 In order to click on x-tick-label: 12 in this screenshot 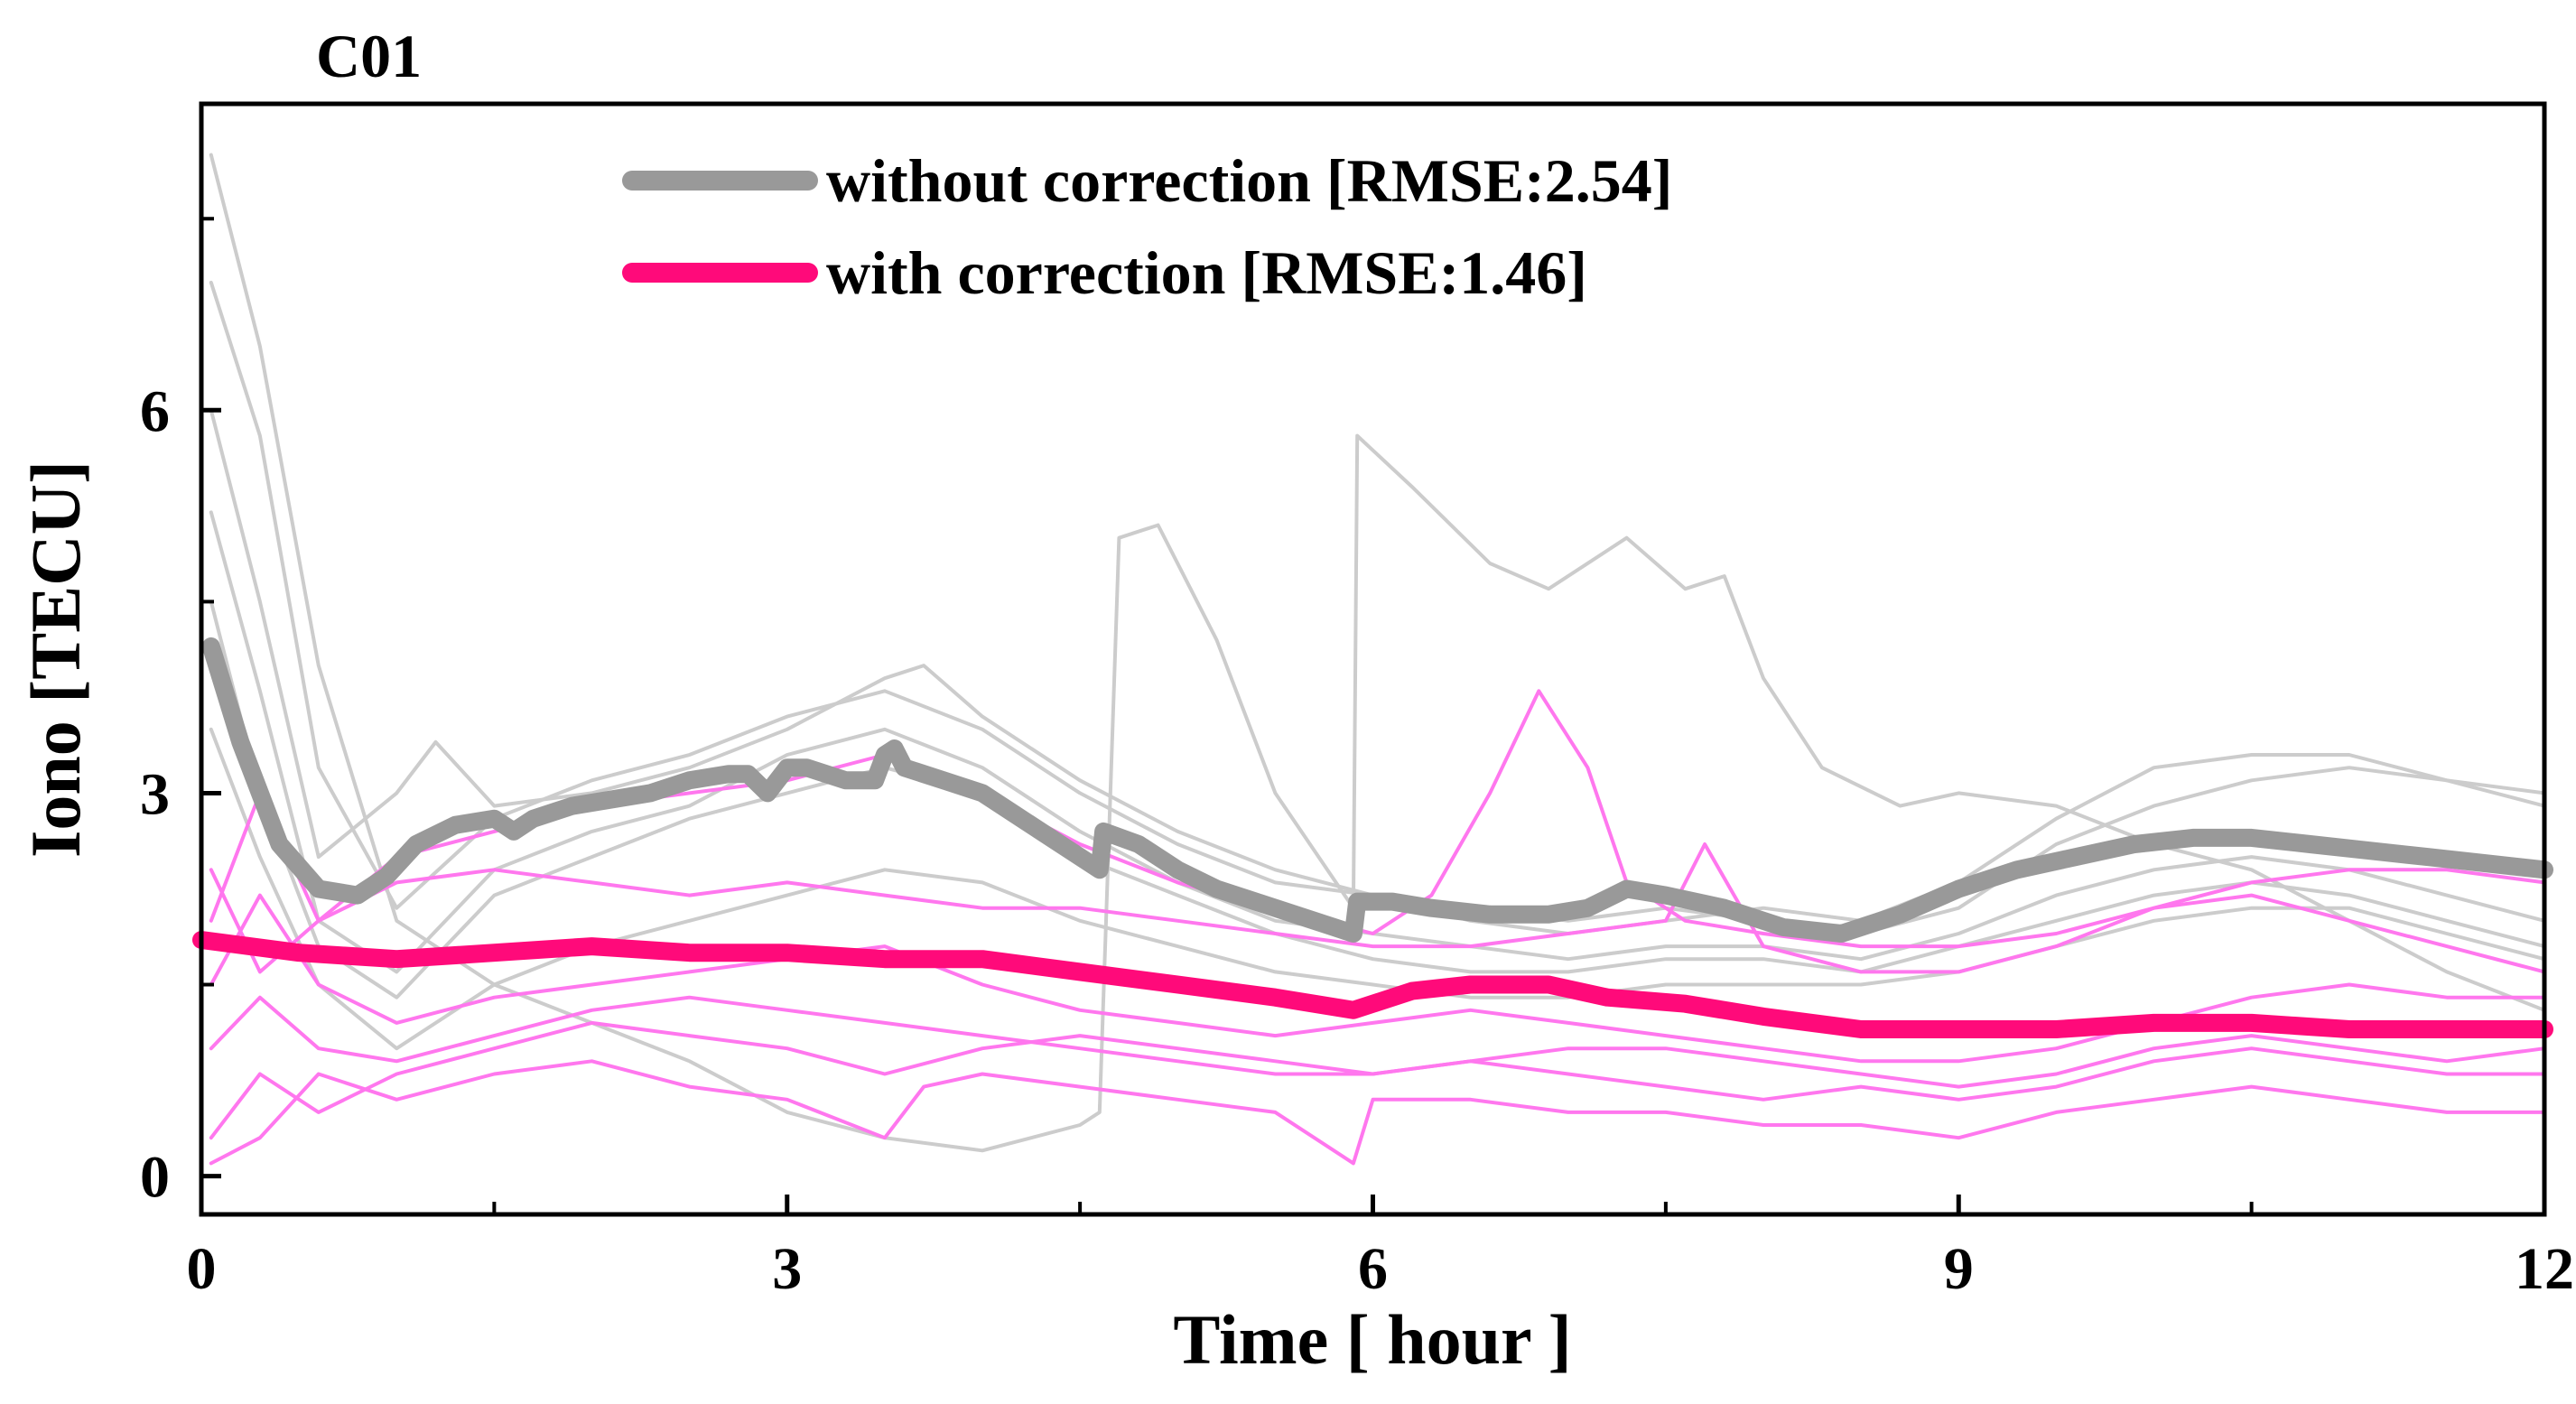, I will do `click(2544, 1269)`.